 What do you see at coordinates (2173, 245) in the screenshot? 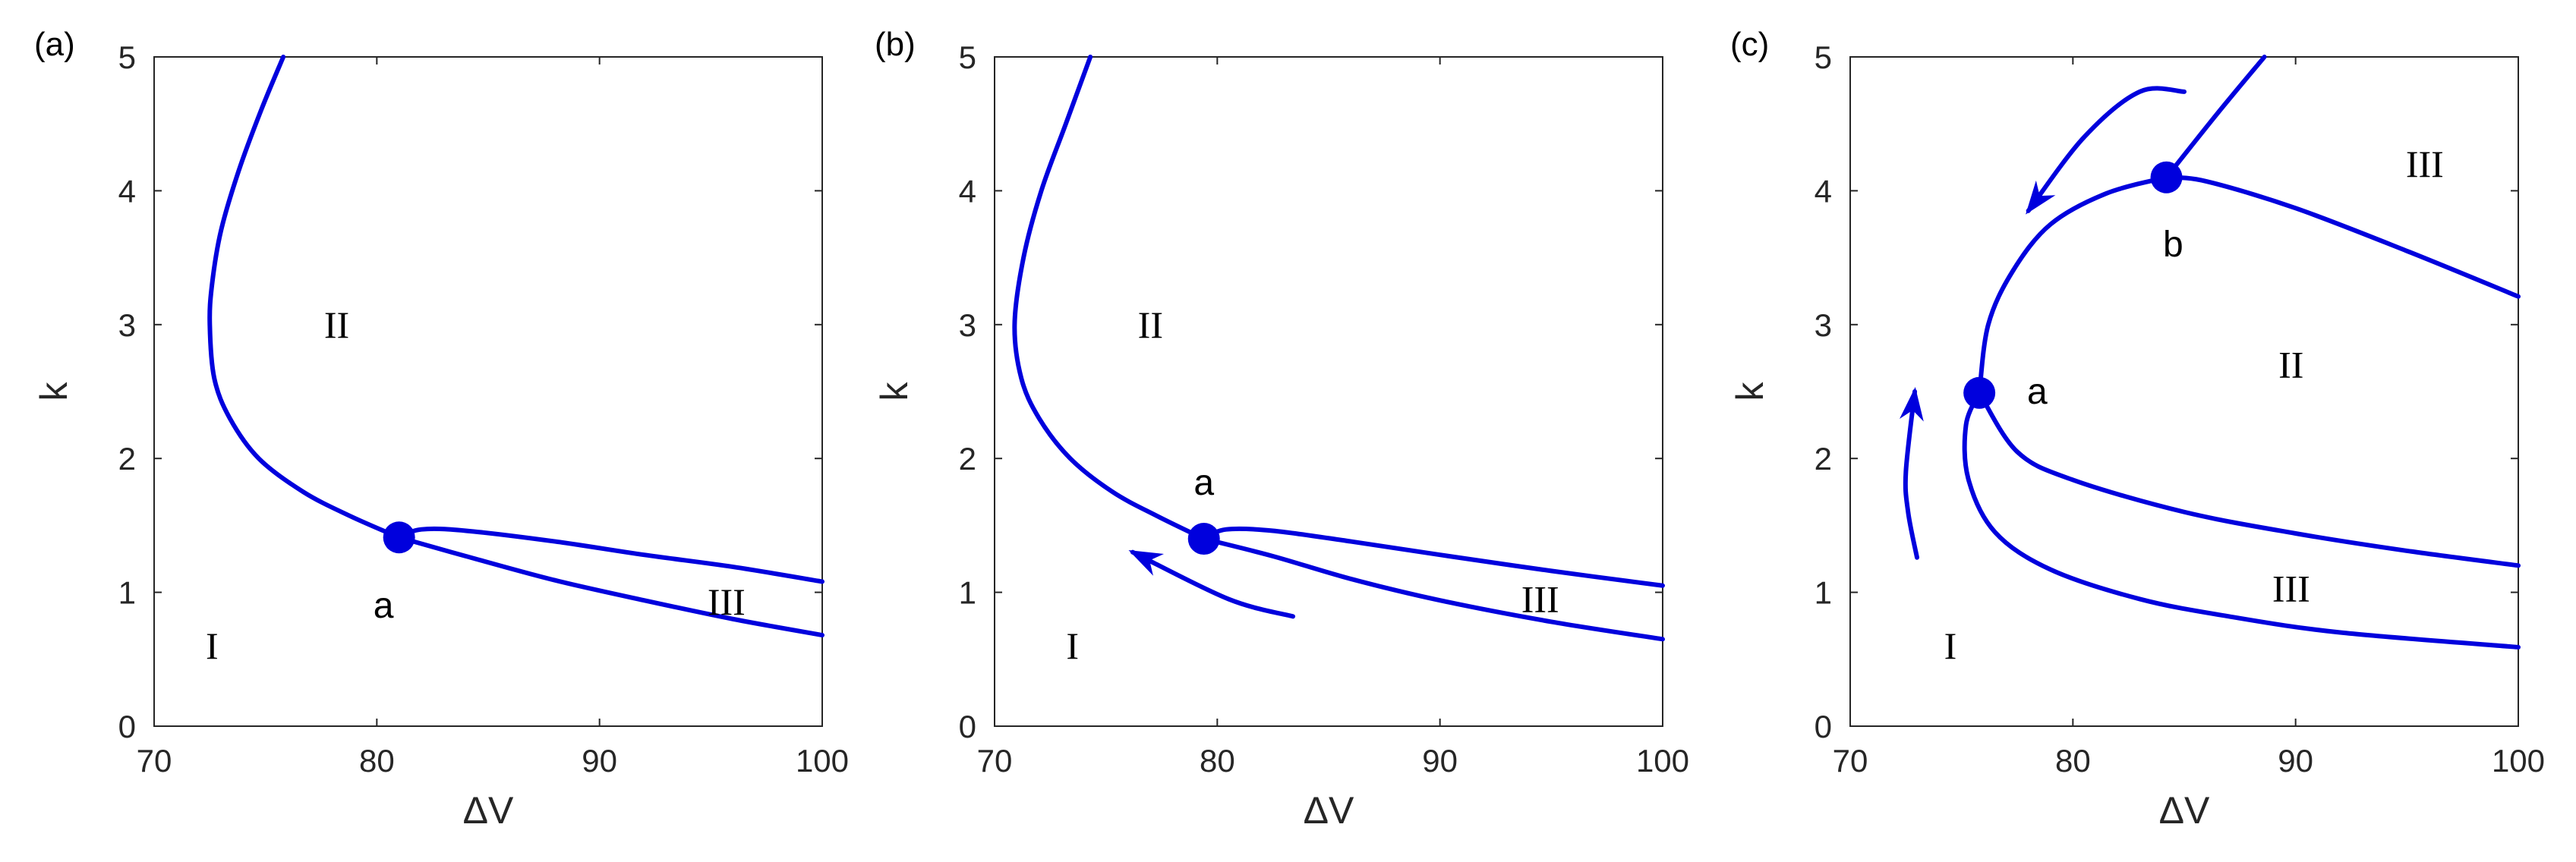
I see `point-label: b` at bounding box center [2173, 245].